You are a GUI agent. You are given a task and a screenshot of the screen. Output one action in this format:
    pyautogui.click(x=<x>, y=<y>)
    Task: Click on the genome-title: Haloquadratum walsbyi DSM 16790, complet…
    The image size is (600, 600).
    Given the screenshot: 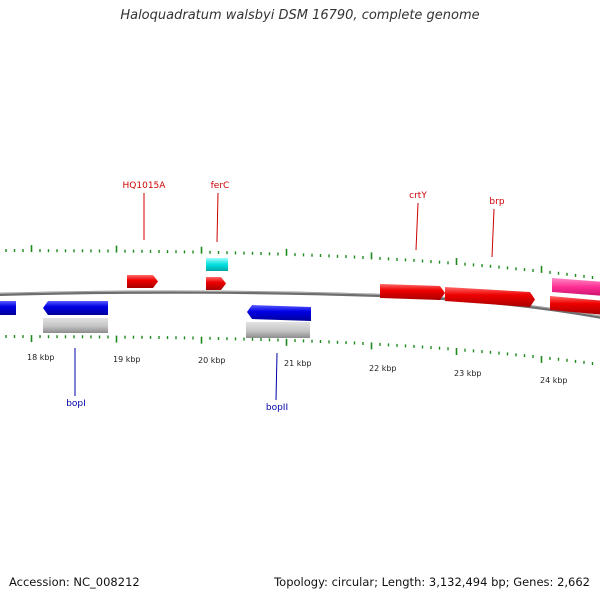 What is the action you would take?
    pyautogui.click(x=300, y=15)
    